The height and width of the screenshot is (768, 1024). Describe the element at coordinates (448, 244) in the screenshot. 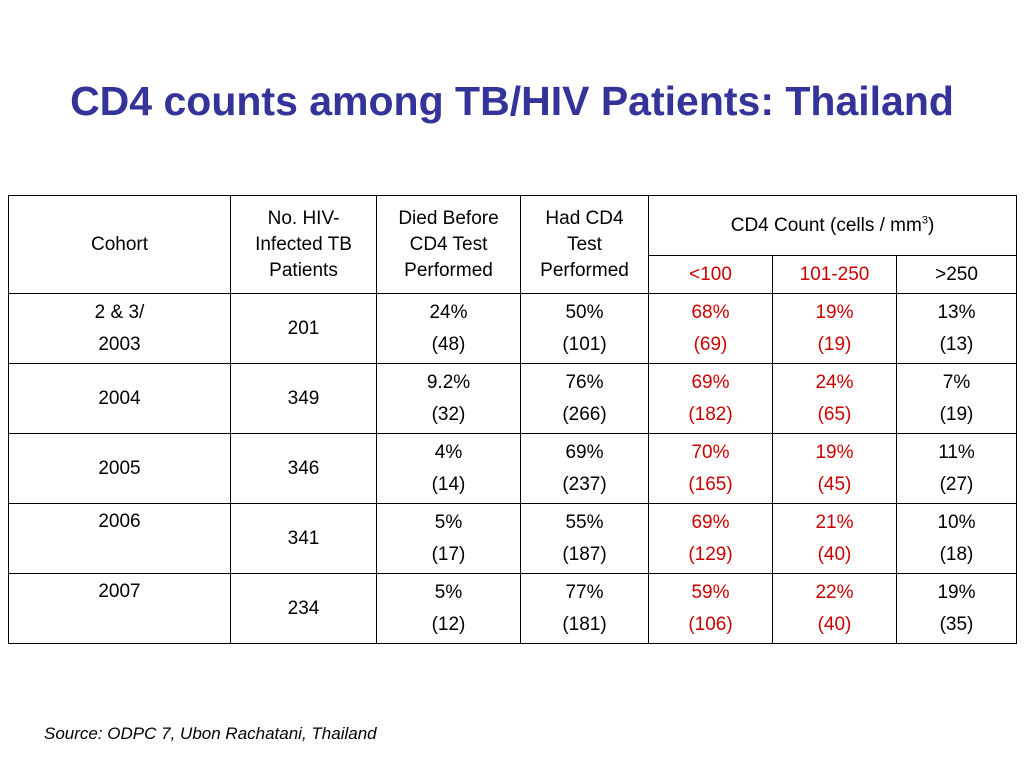

I see `header-died-before: Died Before CD4 Test Performed` at that location.